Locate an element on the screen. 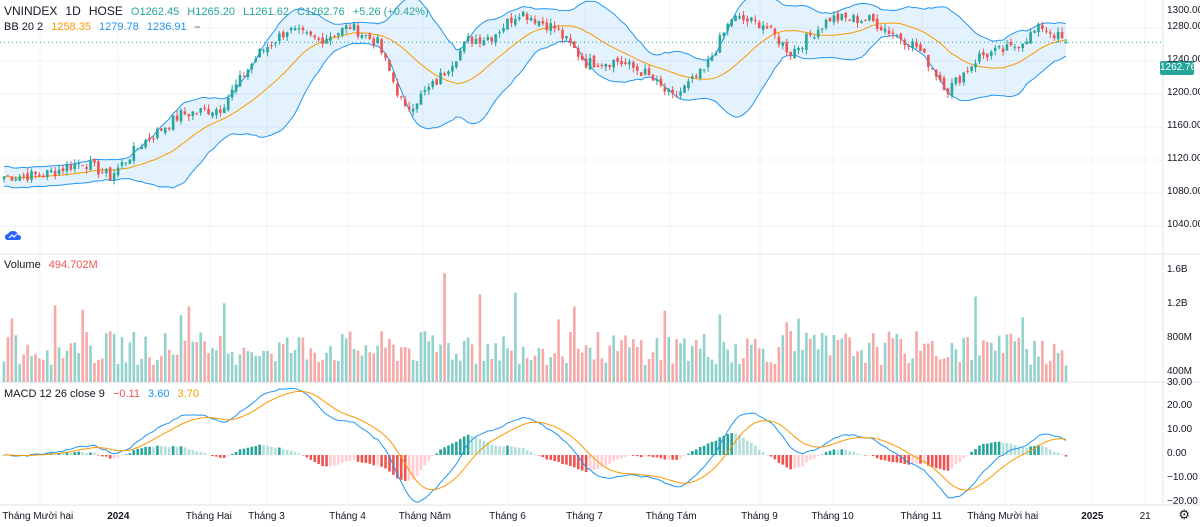 The width and height of the screenshot is (1200, 527). macd-legend: MACD 12 26 close 9 −0.11 3.60 3.70 is located at coordinates (104, 394).